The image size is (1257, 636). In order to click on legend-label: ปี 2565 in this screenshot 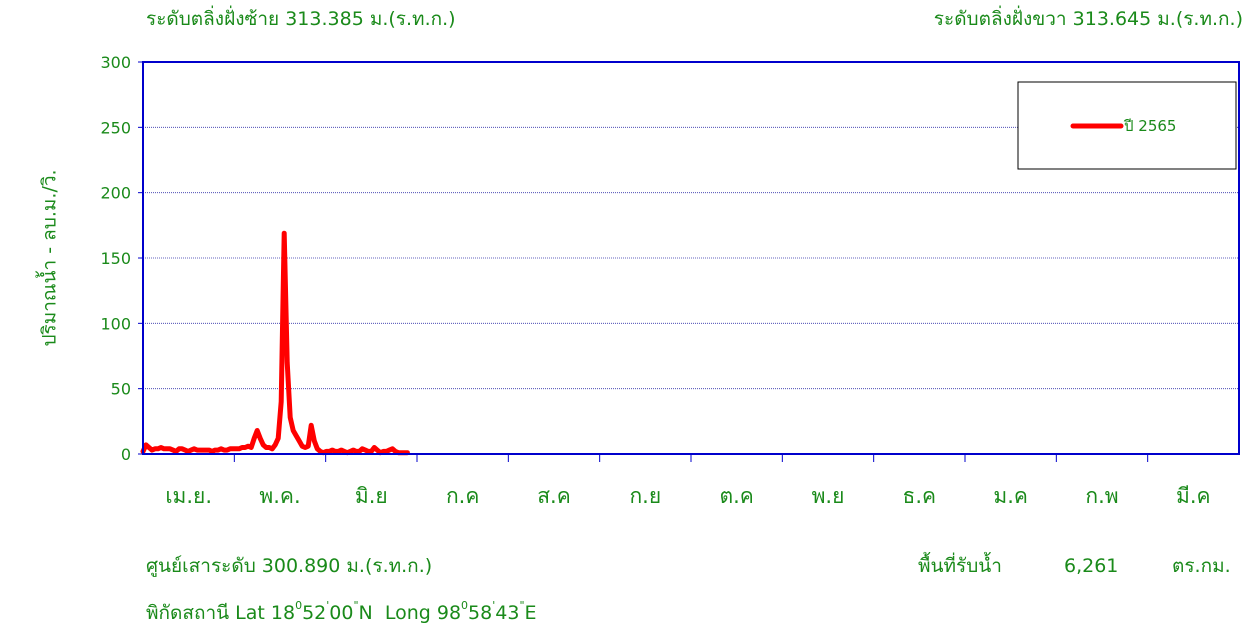, I will do `click(1149, 126)`.